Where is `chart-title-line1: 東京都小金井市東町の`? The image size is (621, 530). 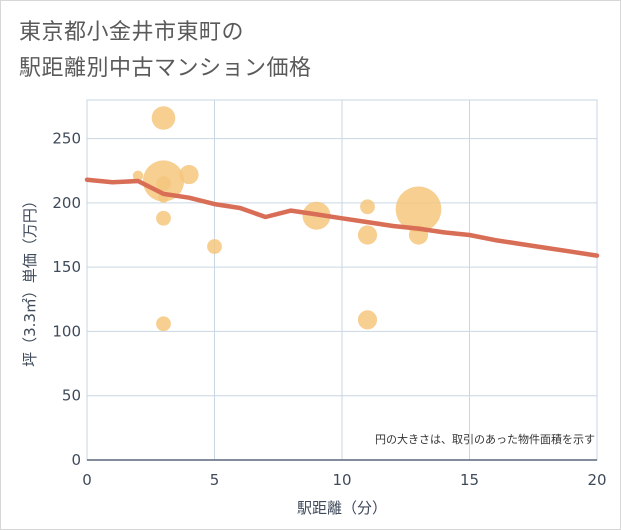 chart-title-line1: 東京都小金井市東町の is located at coordinates (132, 32).